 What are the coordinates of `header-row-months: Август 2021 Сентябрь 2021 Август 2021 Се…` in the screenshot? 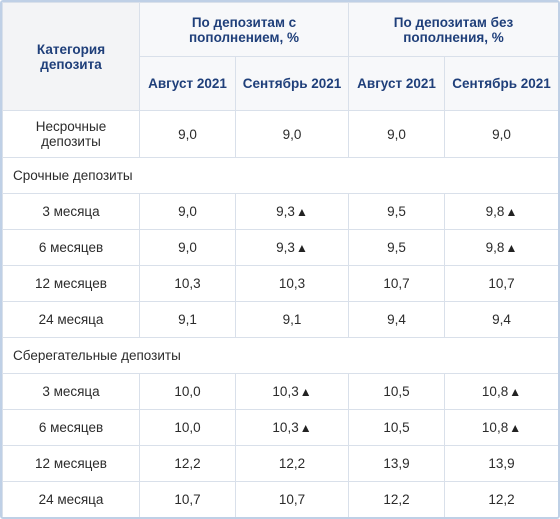 It's located at (280, 83).